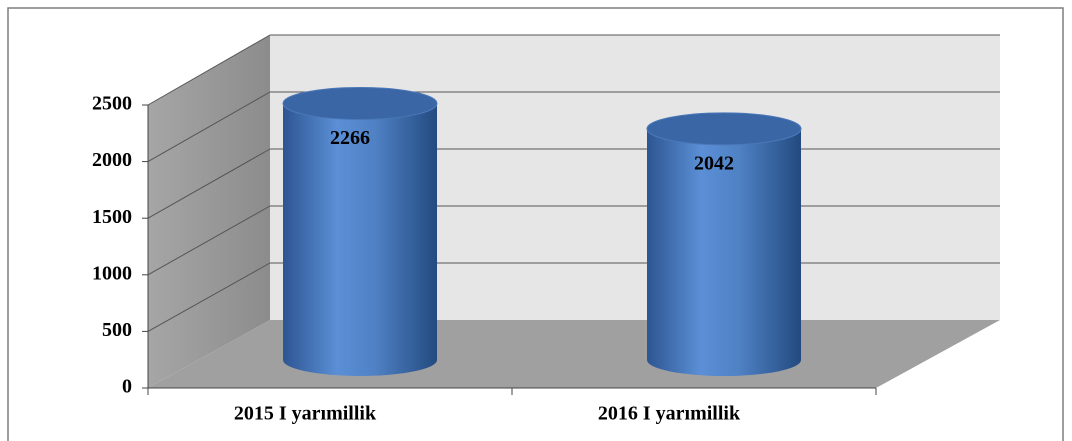 This screenshot has width=1072, height=441. Describe the element at coordinates (669, 414) in the screenshot. I see `x-tick-label: 2016 I yarımillik` at that location.